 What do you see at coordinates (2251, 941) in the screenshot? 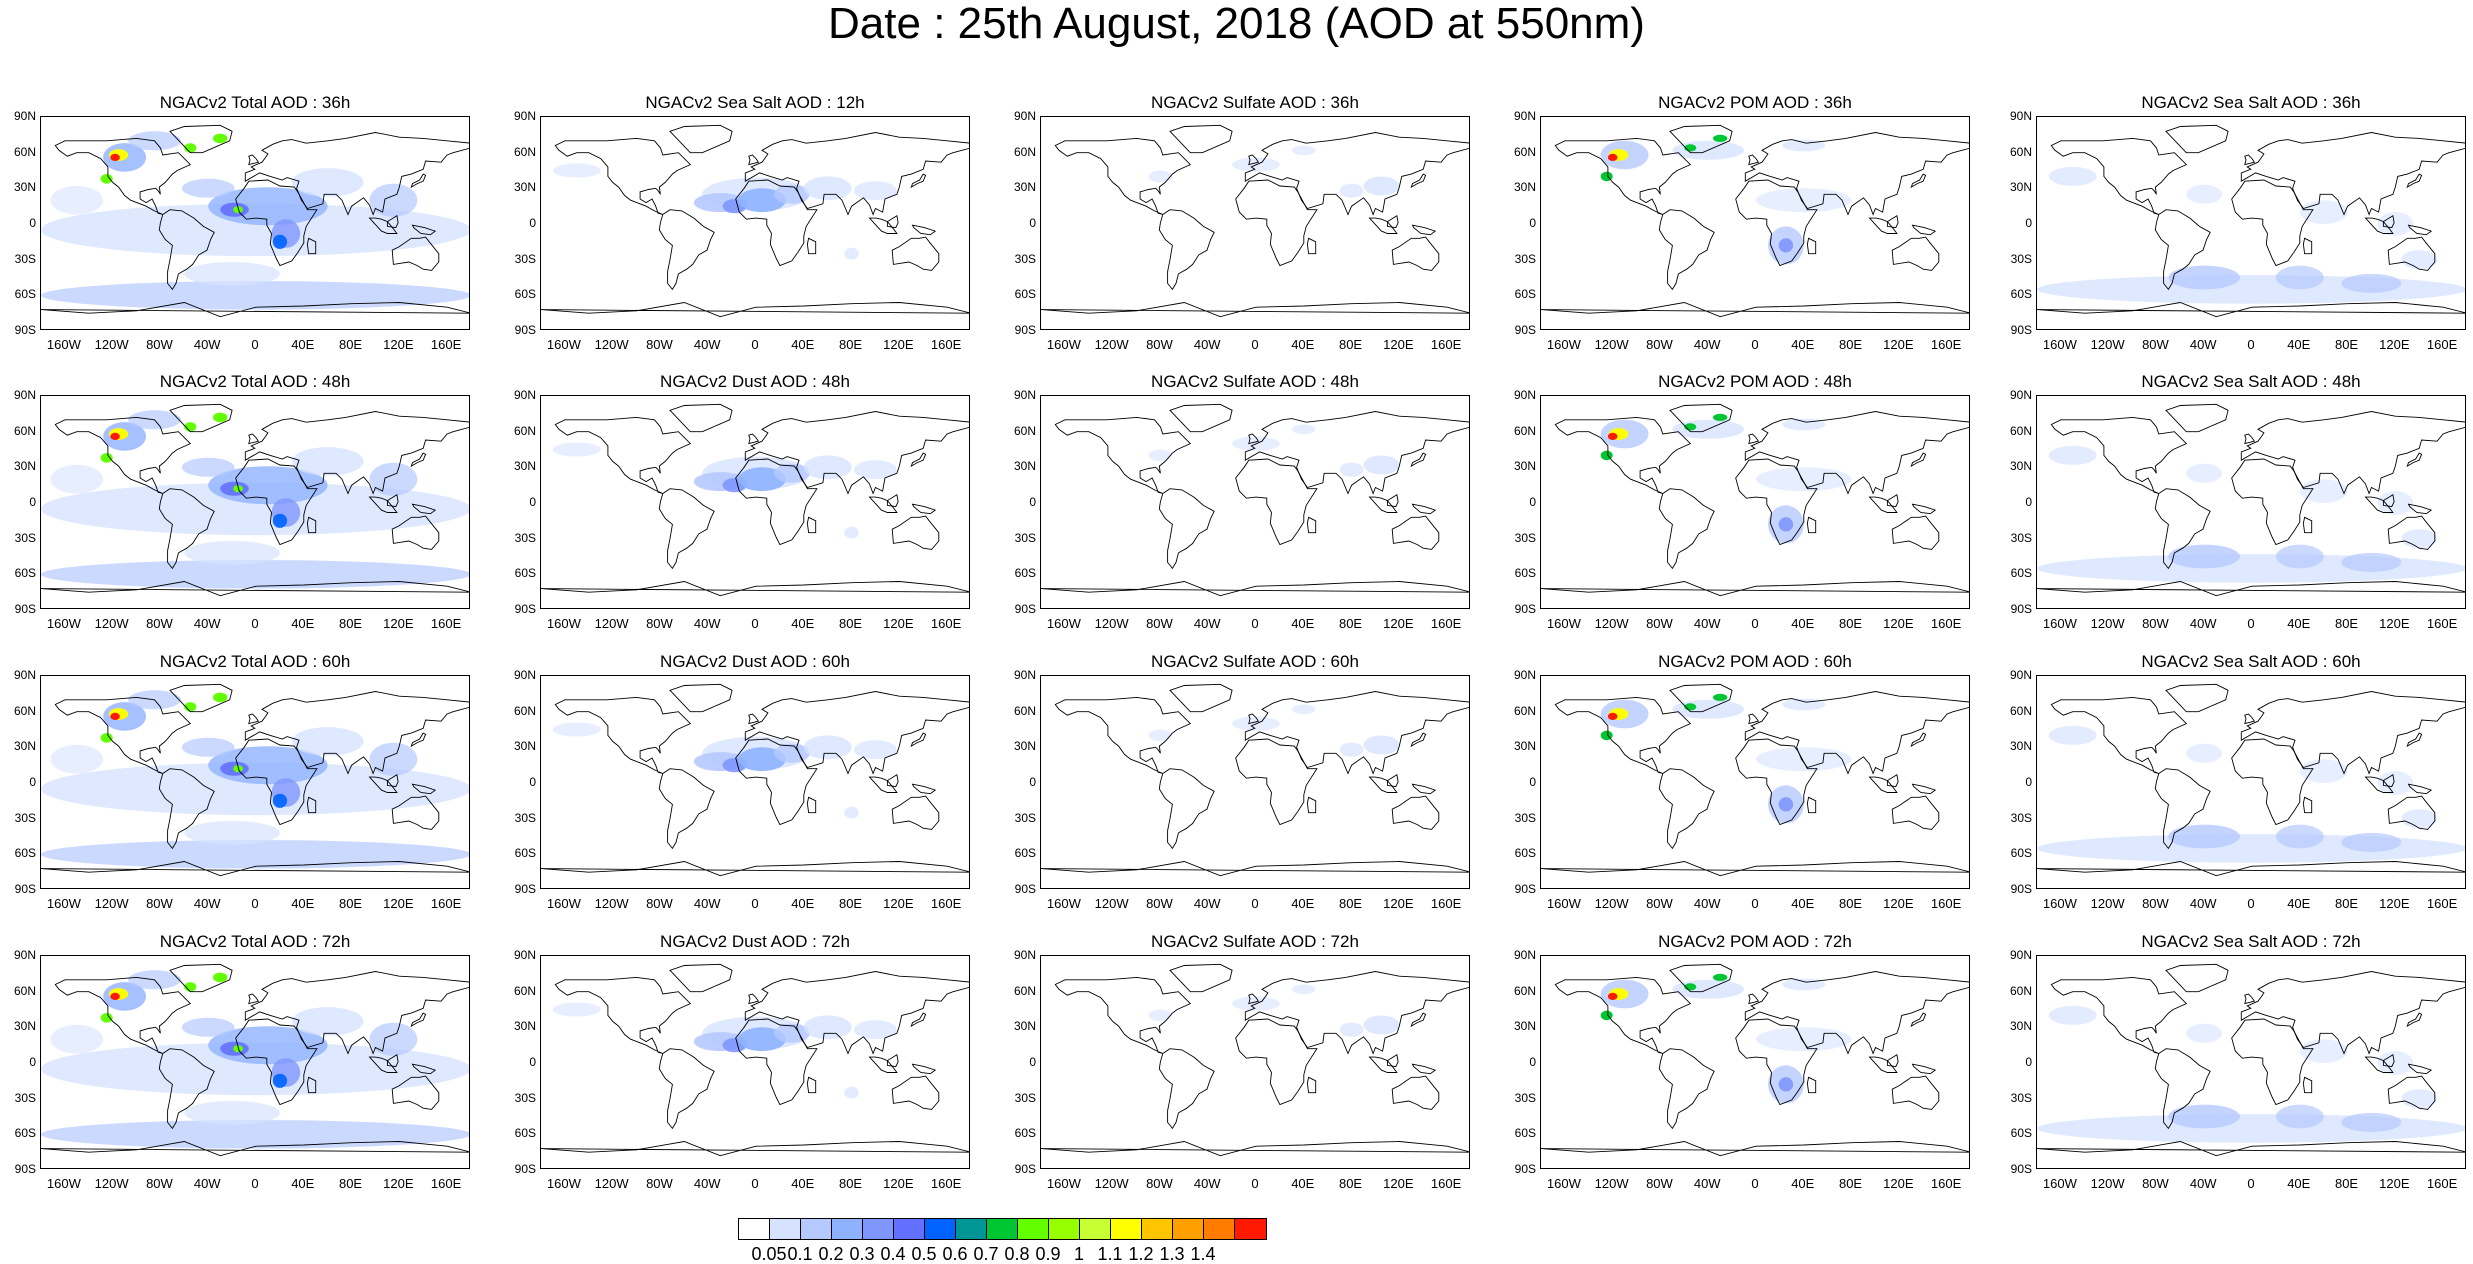
I see `panel-title: NGACv2 Sea Salt AOD : 72h` at bounding box center [2251, 941].